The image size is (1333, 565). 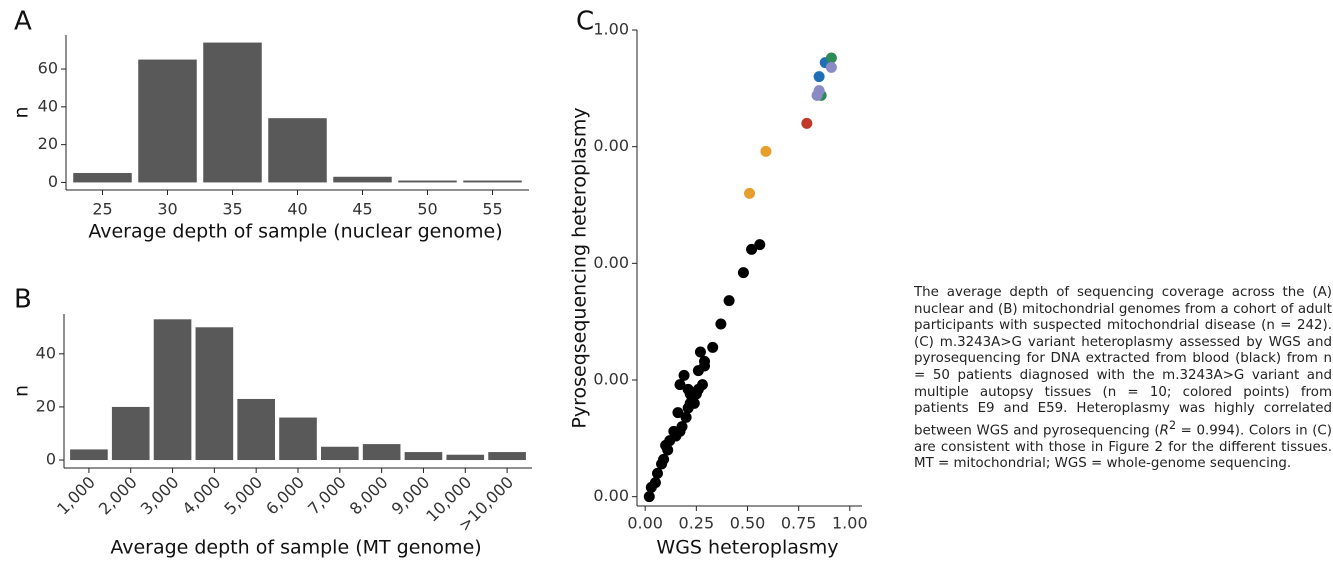 I want to click on x-tick-label: 45, so click(x=362, y=209).